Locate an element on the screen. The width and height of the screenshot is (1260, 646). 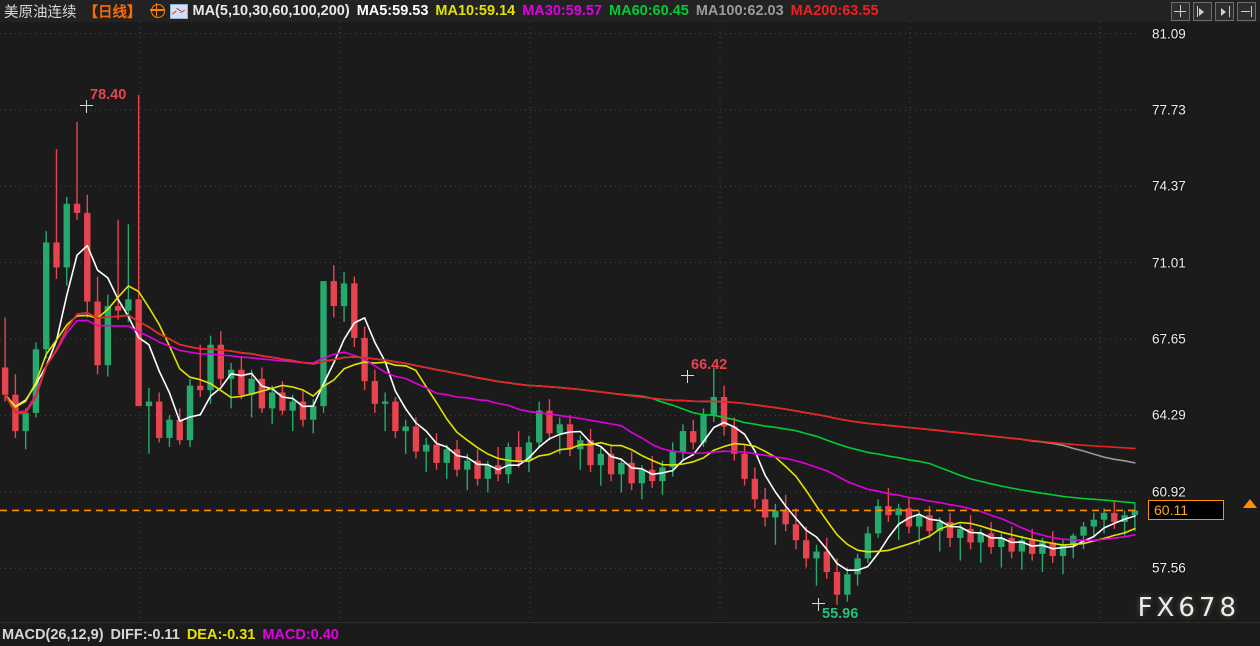
mini-chart-icon is located at coordinates (178, 11).